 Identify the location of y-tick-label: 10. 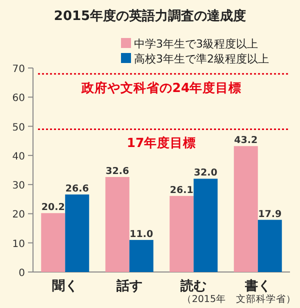
(18, 244).